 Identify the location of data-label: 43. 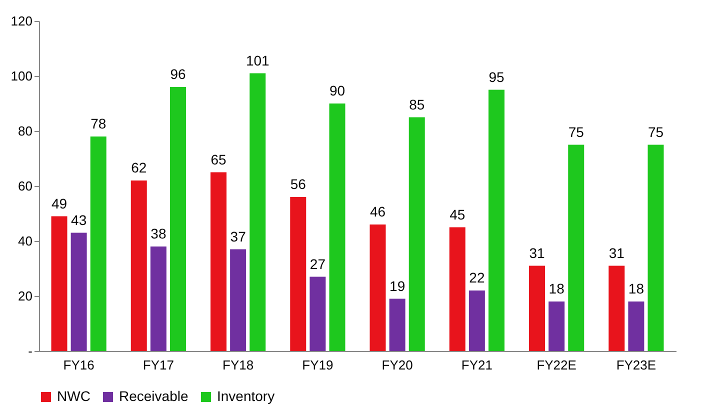
(79, 220).